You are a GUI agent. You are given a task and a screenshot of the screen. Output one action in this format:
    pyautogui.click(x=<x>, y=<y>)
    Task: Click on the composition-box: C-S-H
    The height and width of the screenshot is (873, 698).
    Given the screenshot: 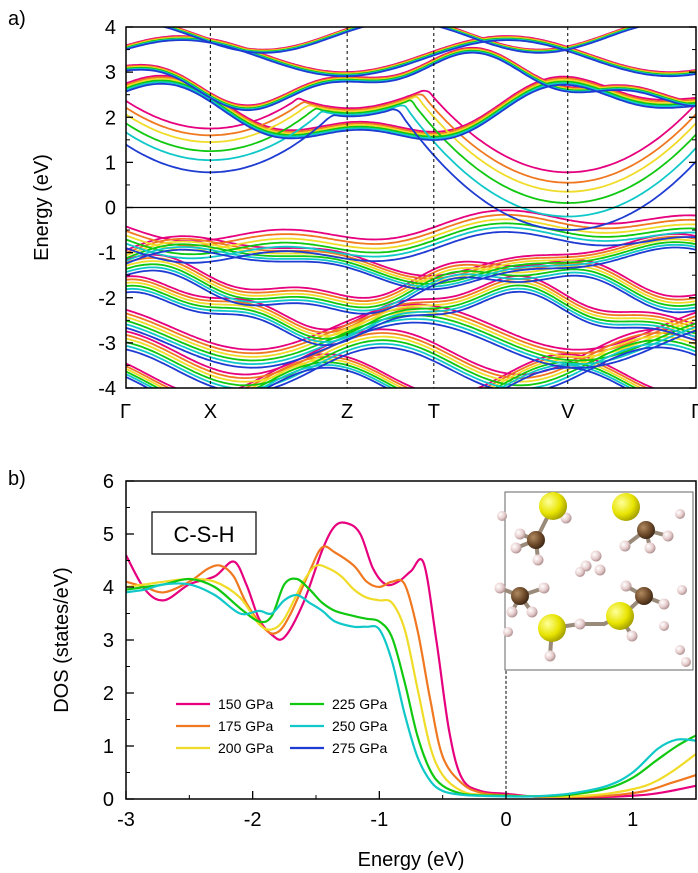 What is the action you would take?
    pyautogui.click(x=204, y=533)
    